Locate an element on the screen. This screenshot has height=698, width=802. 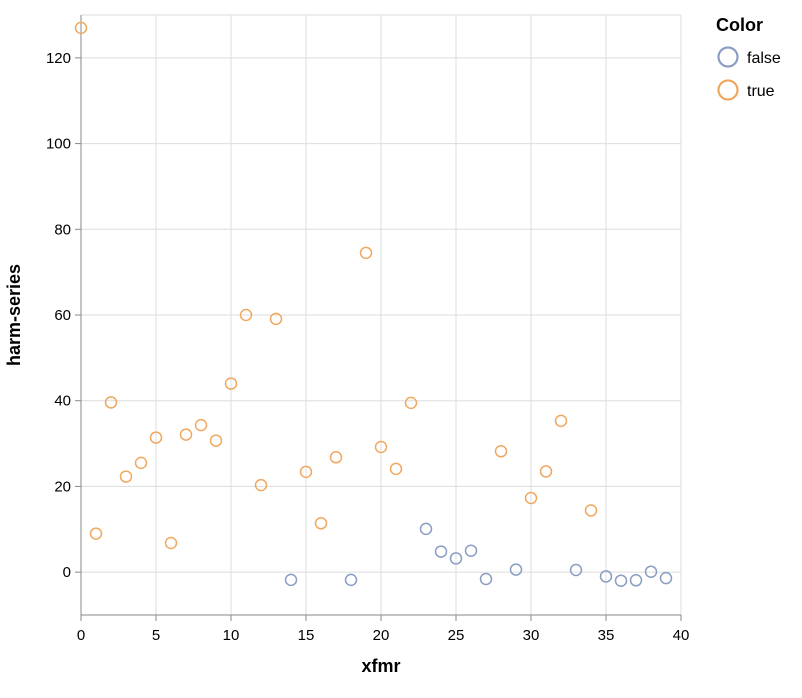
x-axis-title: xfmr is located at coordinates (380, 666).